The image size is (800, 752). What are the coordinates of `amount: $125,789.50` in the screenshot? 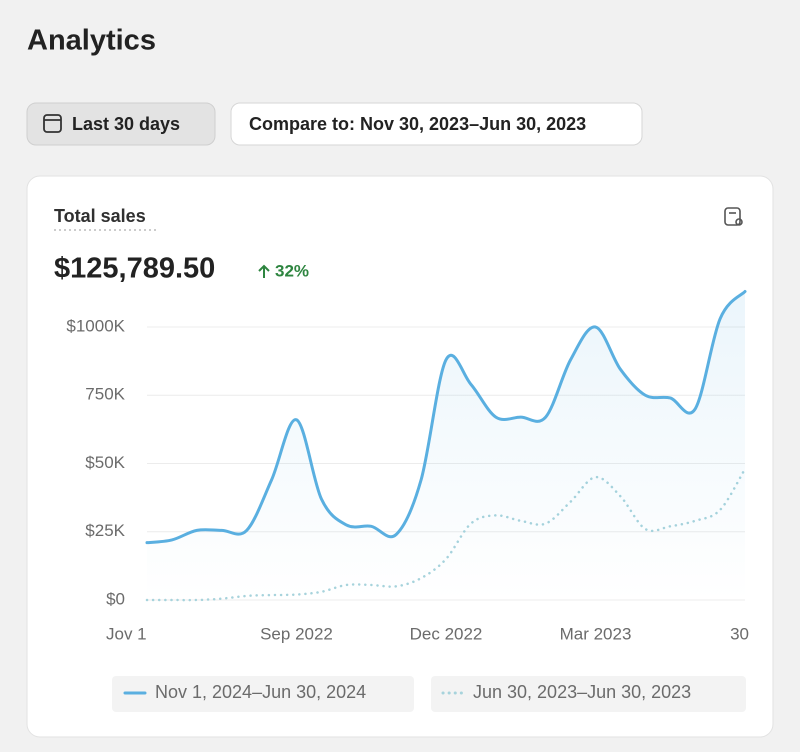 It's located at (134, 269).